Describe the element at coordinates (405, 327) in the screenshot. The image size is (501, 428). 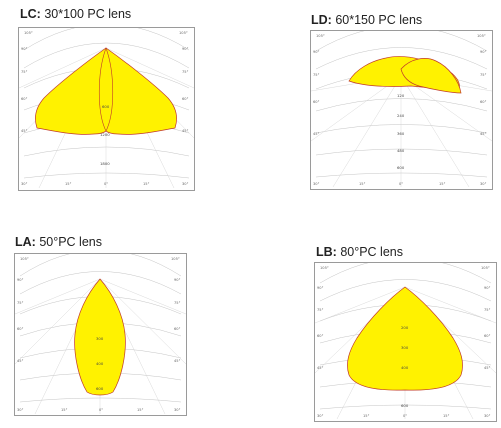
I see `intensity-label: 200` at that location.